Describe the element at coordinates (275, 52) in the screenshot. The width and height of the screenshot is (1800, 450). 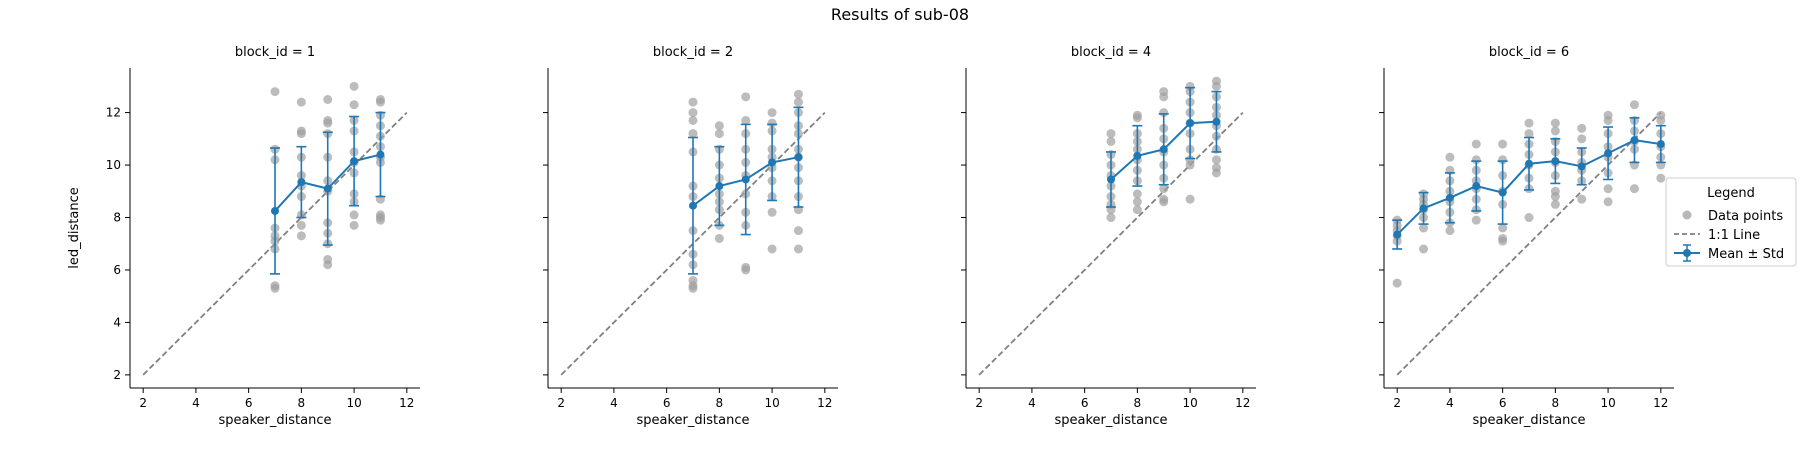
I see `subplot-title: block_id = 1` at that location.